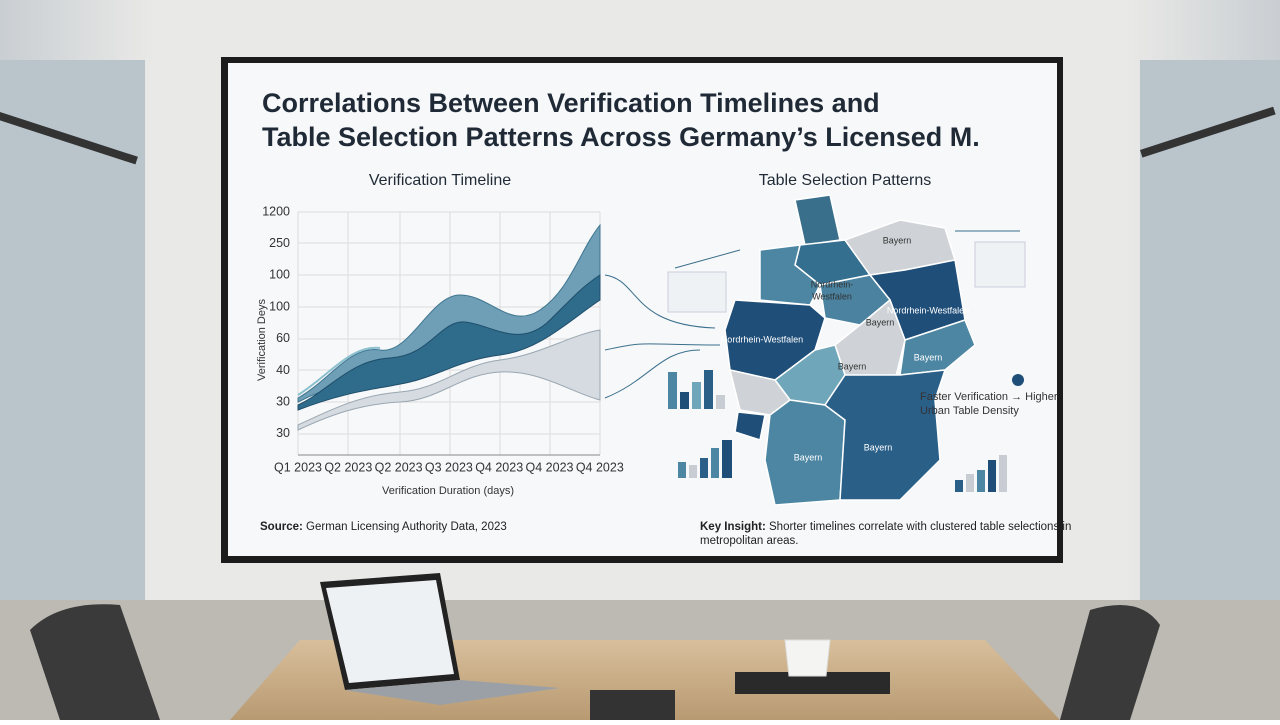  What do you see at coordinates (989, 397) in the screenshot?
I see `annotation: Faster Verification → Higher` at bounding box center [989, 397].